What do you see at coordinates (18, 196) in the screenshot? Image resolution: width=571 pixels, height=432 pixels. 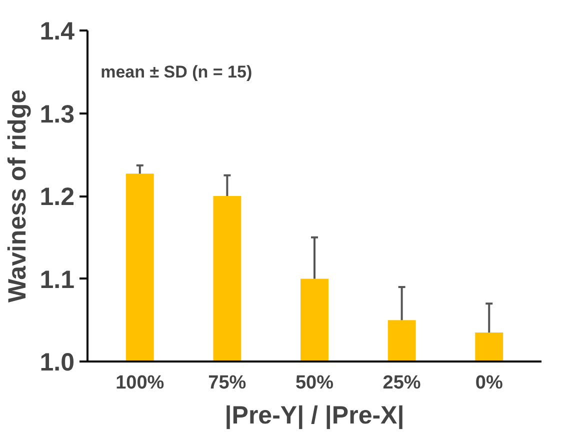 I see `y-axis-title: Waviness of ridge` at bounding box center [18, 196].